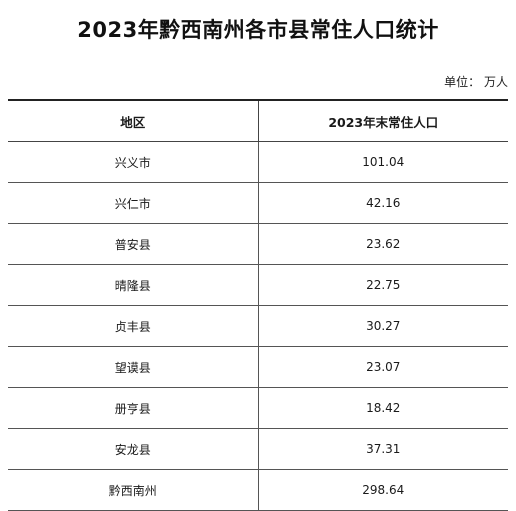 The width and height of the screenshot is (516, 511). What do you see at coordinates (133, 285) in the screenshot?
I see `region-cell: 晴隆县` at bounding box center [133, 285].